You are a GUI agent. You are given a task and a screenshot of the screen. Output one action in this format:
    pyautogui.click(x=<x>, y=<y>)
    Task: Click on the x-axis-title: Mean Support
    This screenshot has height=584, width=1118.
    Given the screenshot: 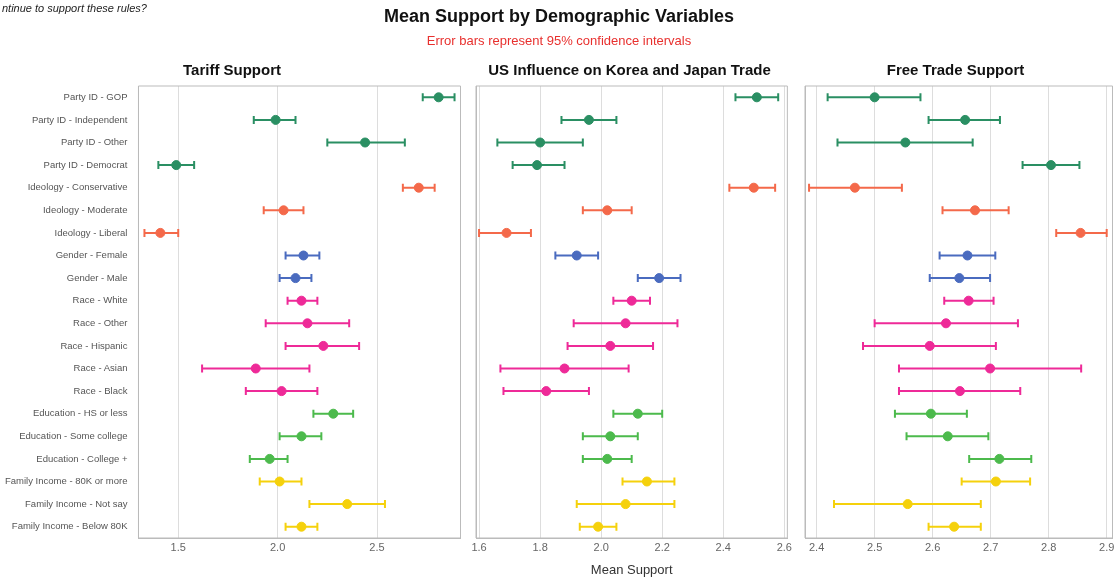 What is the action you would take?
    pyautogui.click(x=631, y=569)
    